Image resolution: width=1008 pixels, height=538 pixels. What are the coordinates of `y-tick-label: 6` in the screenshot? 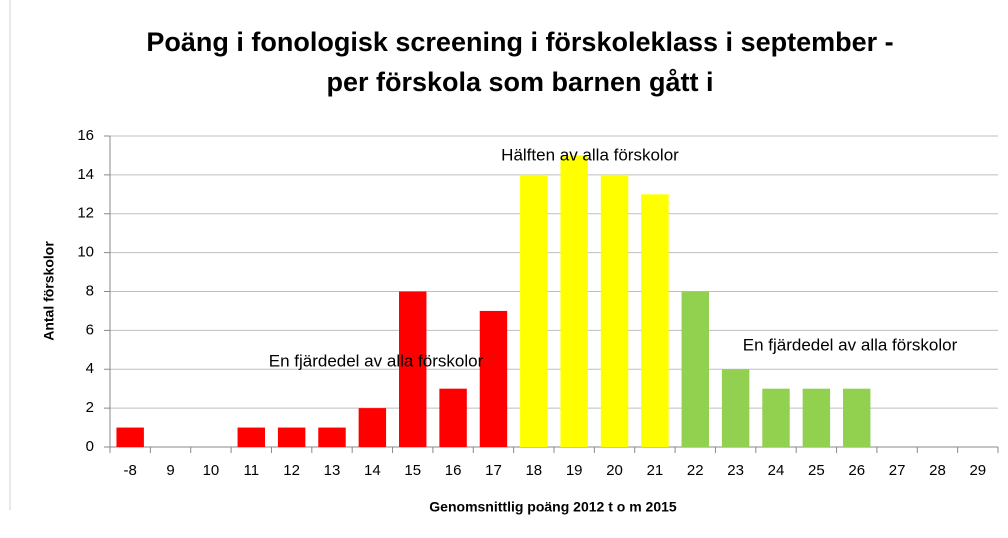 It's located at (90, 329).